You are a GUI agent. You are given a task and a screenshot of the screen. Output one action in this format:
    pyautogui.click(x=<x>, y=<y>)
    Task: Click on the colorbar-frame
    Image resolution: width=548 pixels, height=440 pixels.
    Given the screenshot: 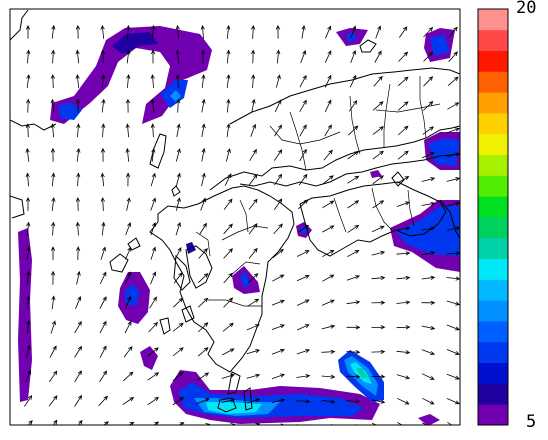 What is the action you would take?
    pyautogui.click(x=493, y=217)
    